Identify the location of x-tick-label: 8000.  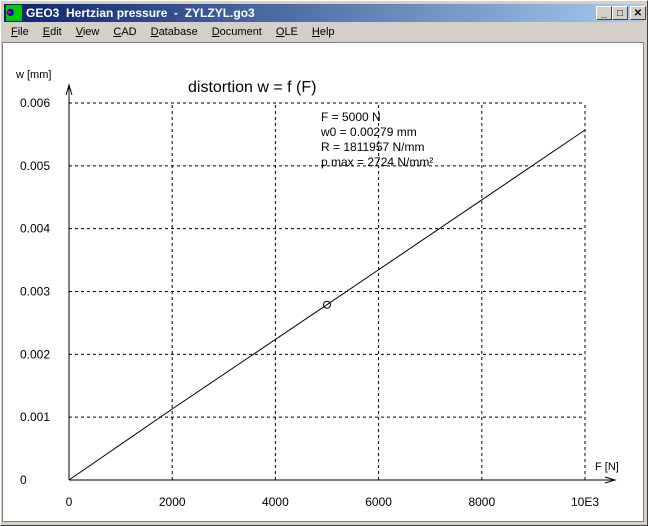
(481, 502).